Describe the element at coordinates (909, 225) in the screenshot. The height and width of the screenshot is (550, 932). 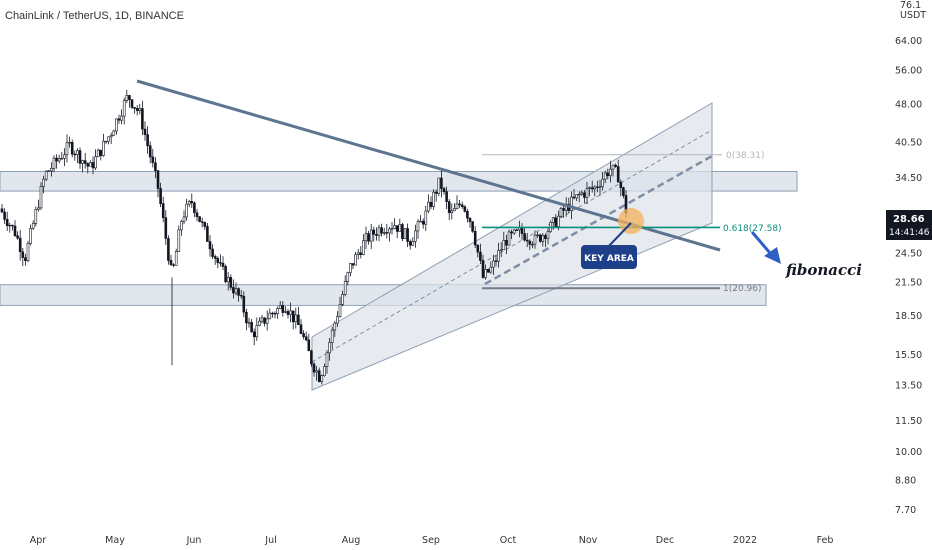
I see `price-badge` at that location.